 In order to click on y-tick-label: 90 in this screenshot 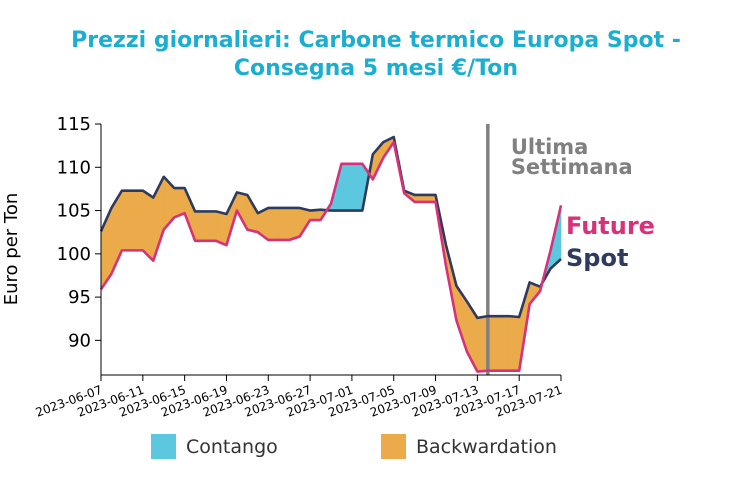, I will do `click(79, 340)`.